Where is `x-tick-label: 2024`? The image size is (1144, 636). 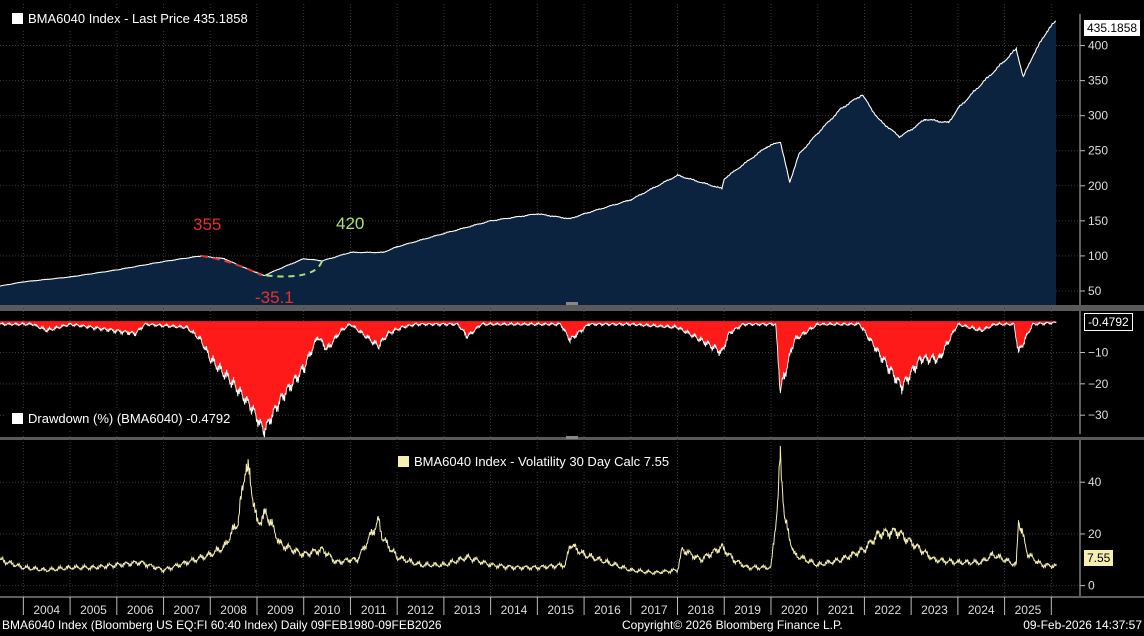 x-tick-label: 2024 is located at coordinates (981, 610).